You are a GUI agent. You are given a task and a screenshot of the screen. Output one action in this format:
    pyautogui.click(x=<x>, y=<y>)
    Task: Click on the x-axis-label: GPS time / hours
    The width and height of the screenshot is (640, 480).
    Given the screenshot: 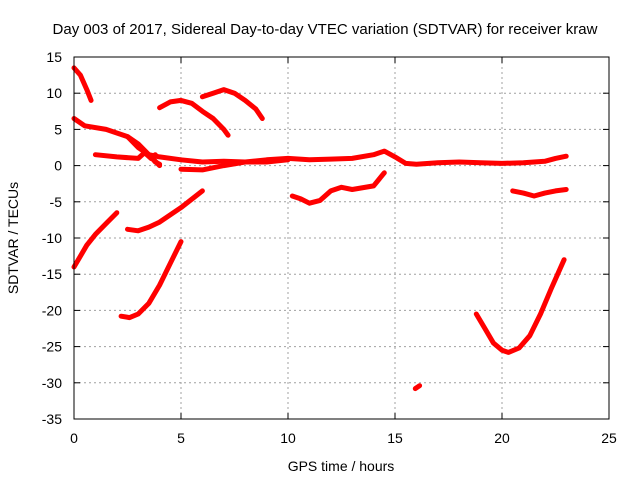 What is the action you would take?
    pyautogui.click(x=341, y=466)
    